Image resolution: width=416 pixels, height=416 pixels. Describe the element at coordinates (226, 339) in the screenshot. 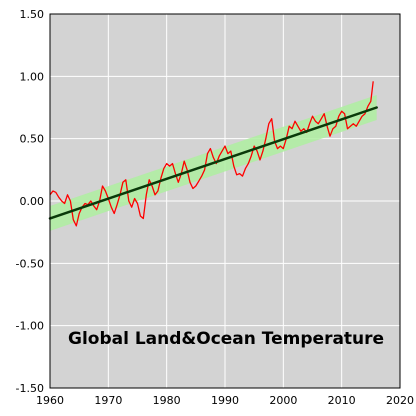

I see `chart-title: Global Land&Ocean Temperature` at that location.